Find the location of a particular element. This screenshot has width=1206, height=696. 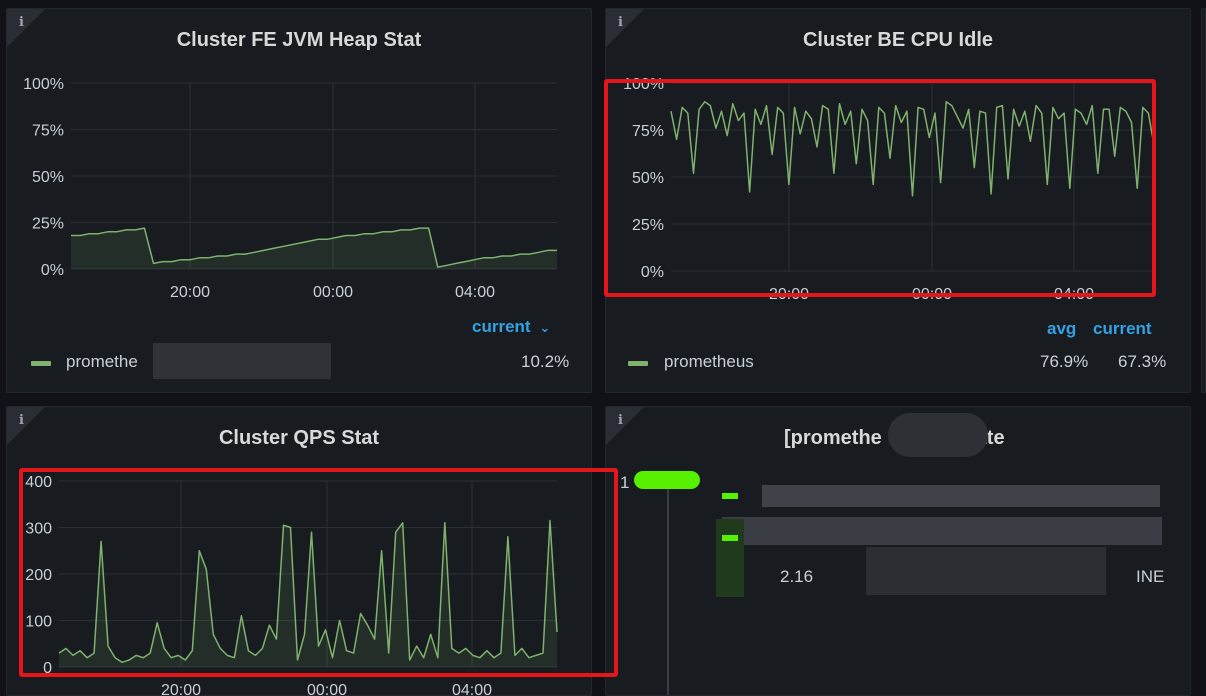

y-tick-label: 0 is located at coordinates (47, 668).